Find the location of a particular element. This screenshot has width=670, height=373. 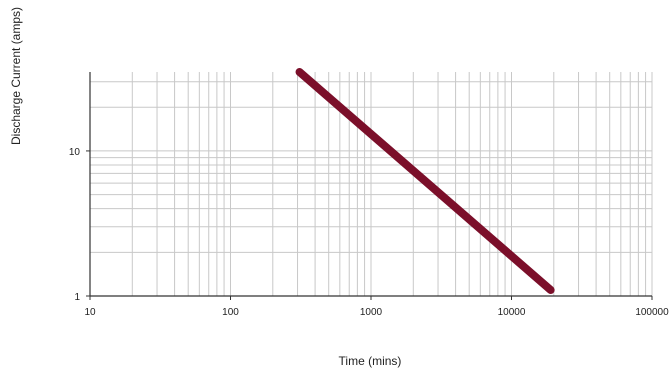

y-axis-title: Discharge Current (amps) is located at coordinates (16, 76).